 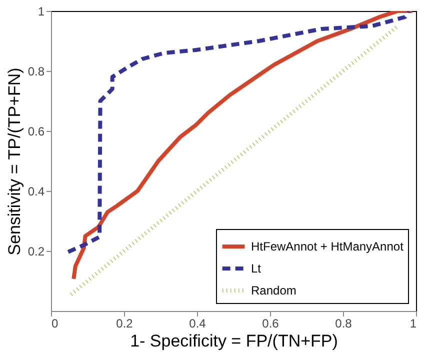 What do you see at coordinates (36, 251) in the screenshot?
I see `y-tick-label: 0.2` at bounding box center [36, 251].